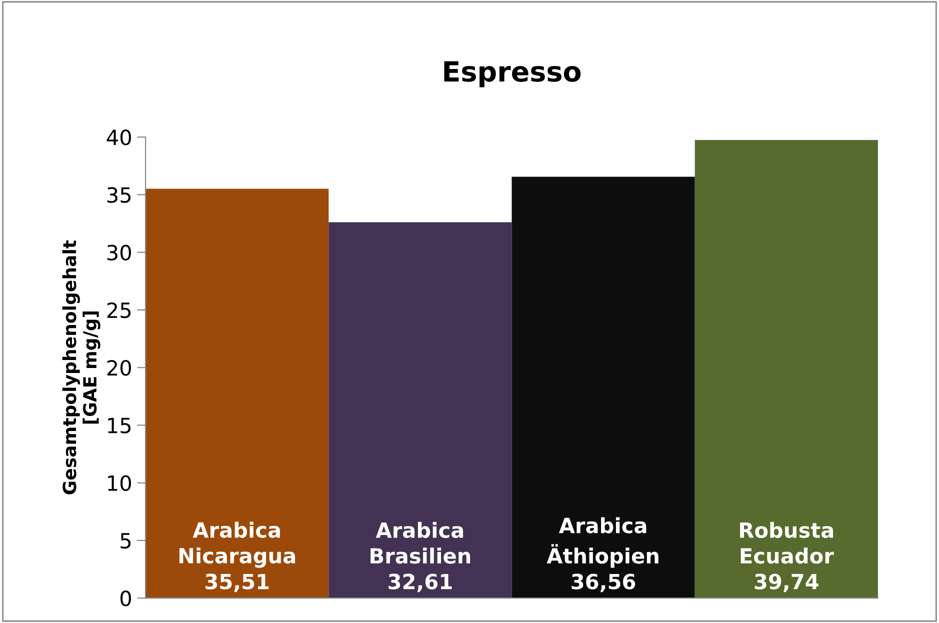  What do you see at coordinates (119, 368) in the screenshot?
I see `y-tick-label: 20` at bounding box center [119, 368].